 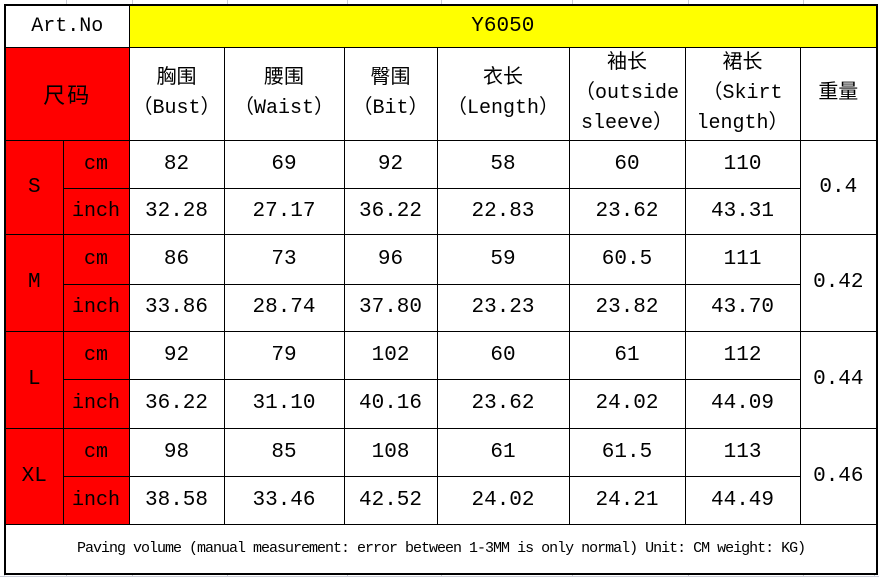 I want to click on measure-cell: 23.62, so click(x=627, y=211).